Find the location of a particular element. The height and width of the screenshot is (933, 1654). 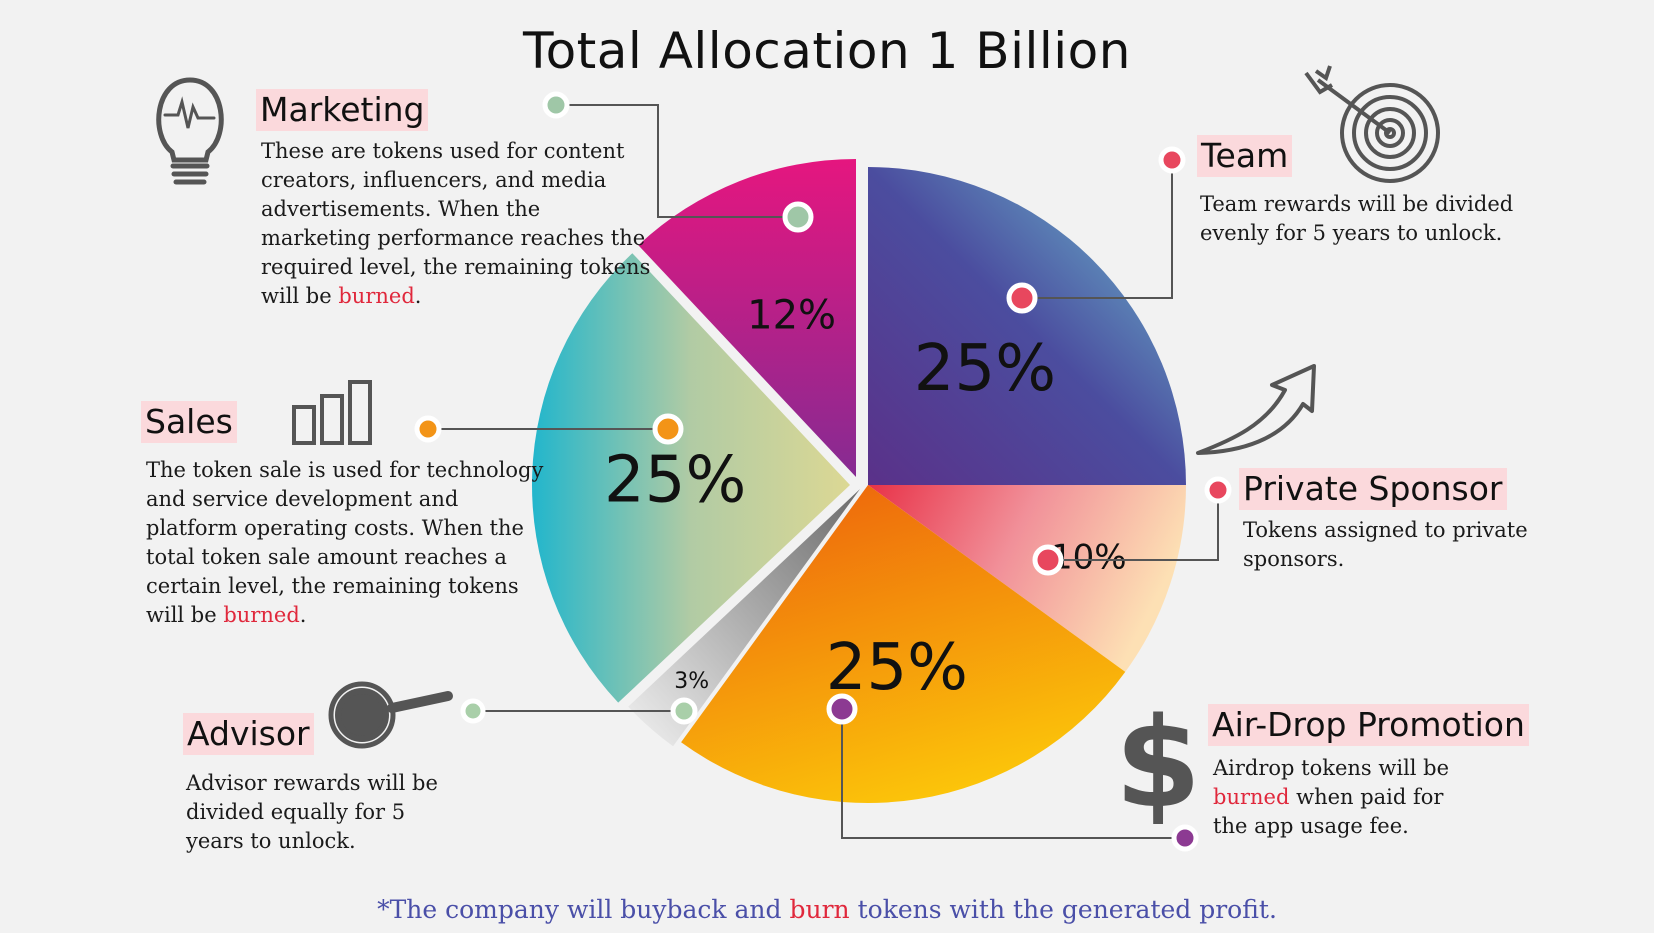

pie-slice-team is located at coordinates (1027, 326).